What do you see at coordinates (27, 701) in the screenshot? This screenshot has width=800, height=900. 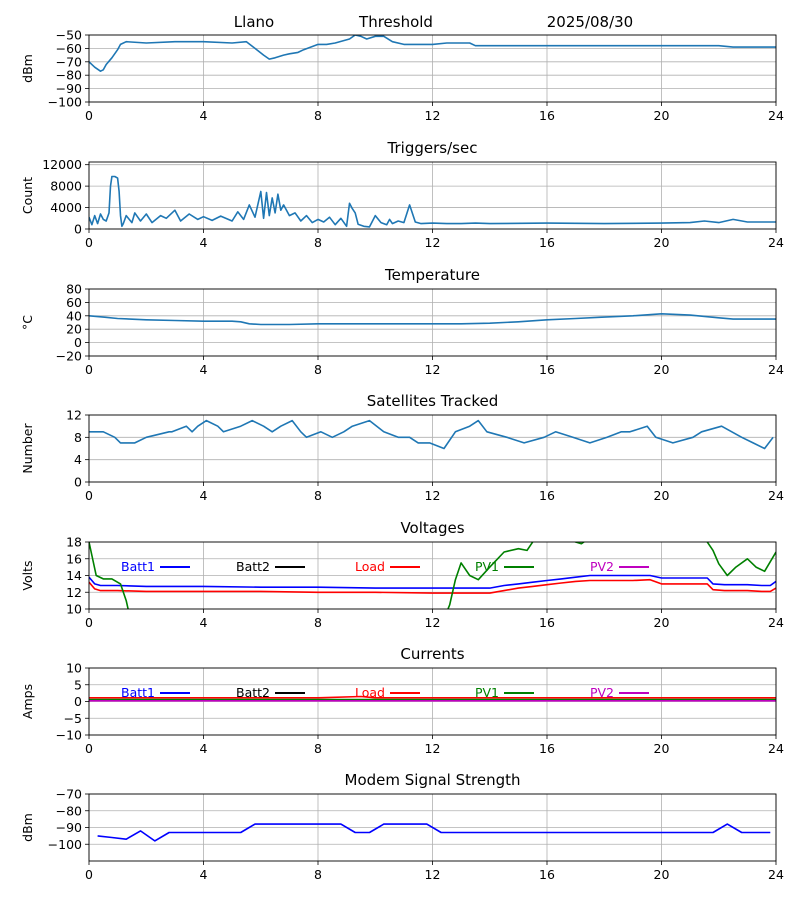 I see `y-axis-label: Amps` at bounding box center [27, 701].